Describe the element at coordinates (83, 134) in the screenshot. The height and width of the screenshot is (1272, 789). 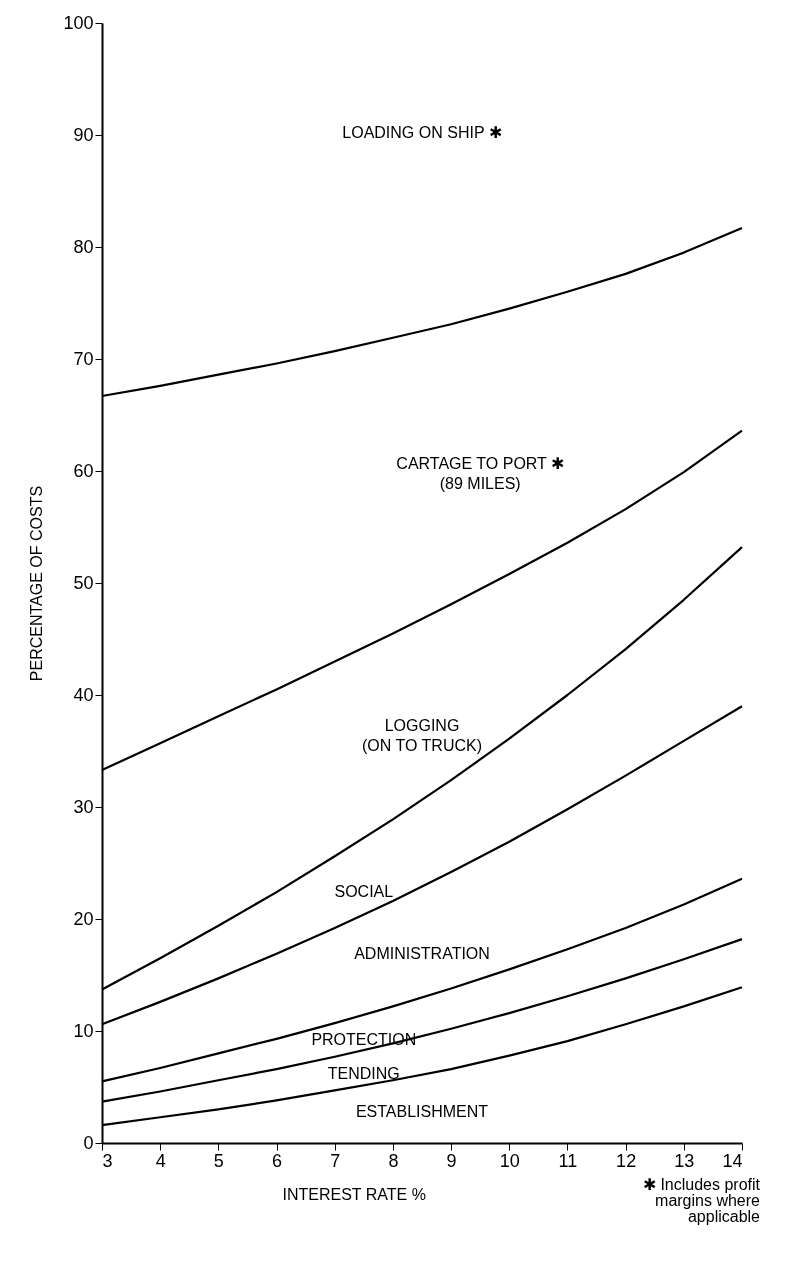
I see `y-tick-label: 90` at that location.